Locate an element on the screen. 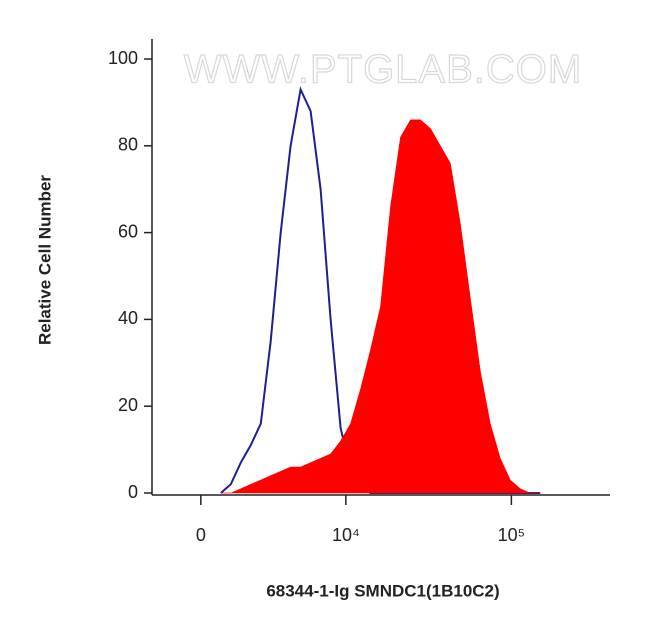 The width and height of the screenshot is (650, 641). y-tick-label: 40 is located at coordinates (128, 318).